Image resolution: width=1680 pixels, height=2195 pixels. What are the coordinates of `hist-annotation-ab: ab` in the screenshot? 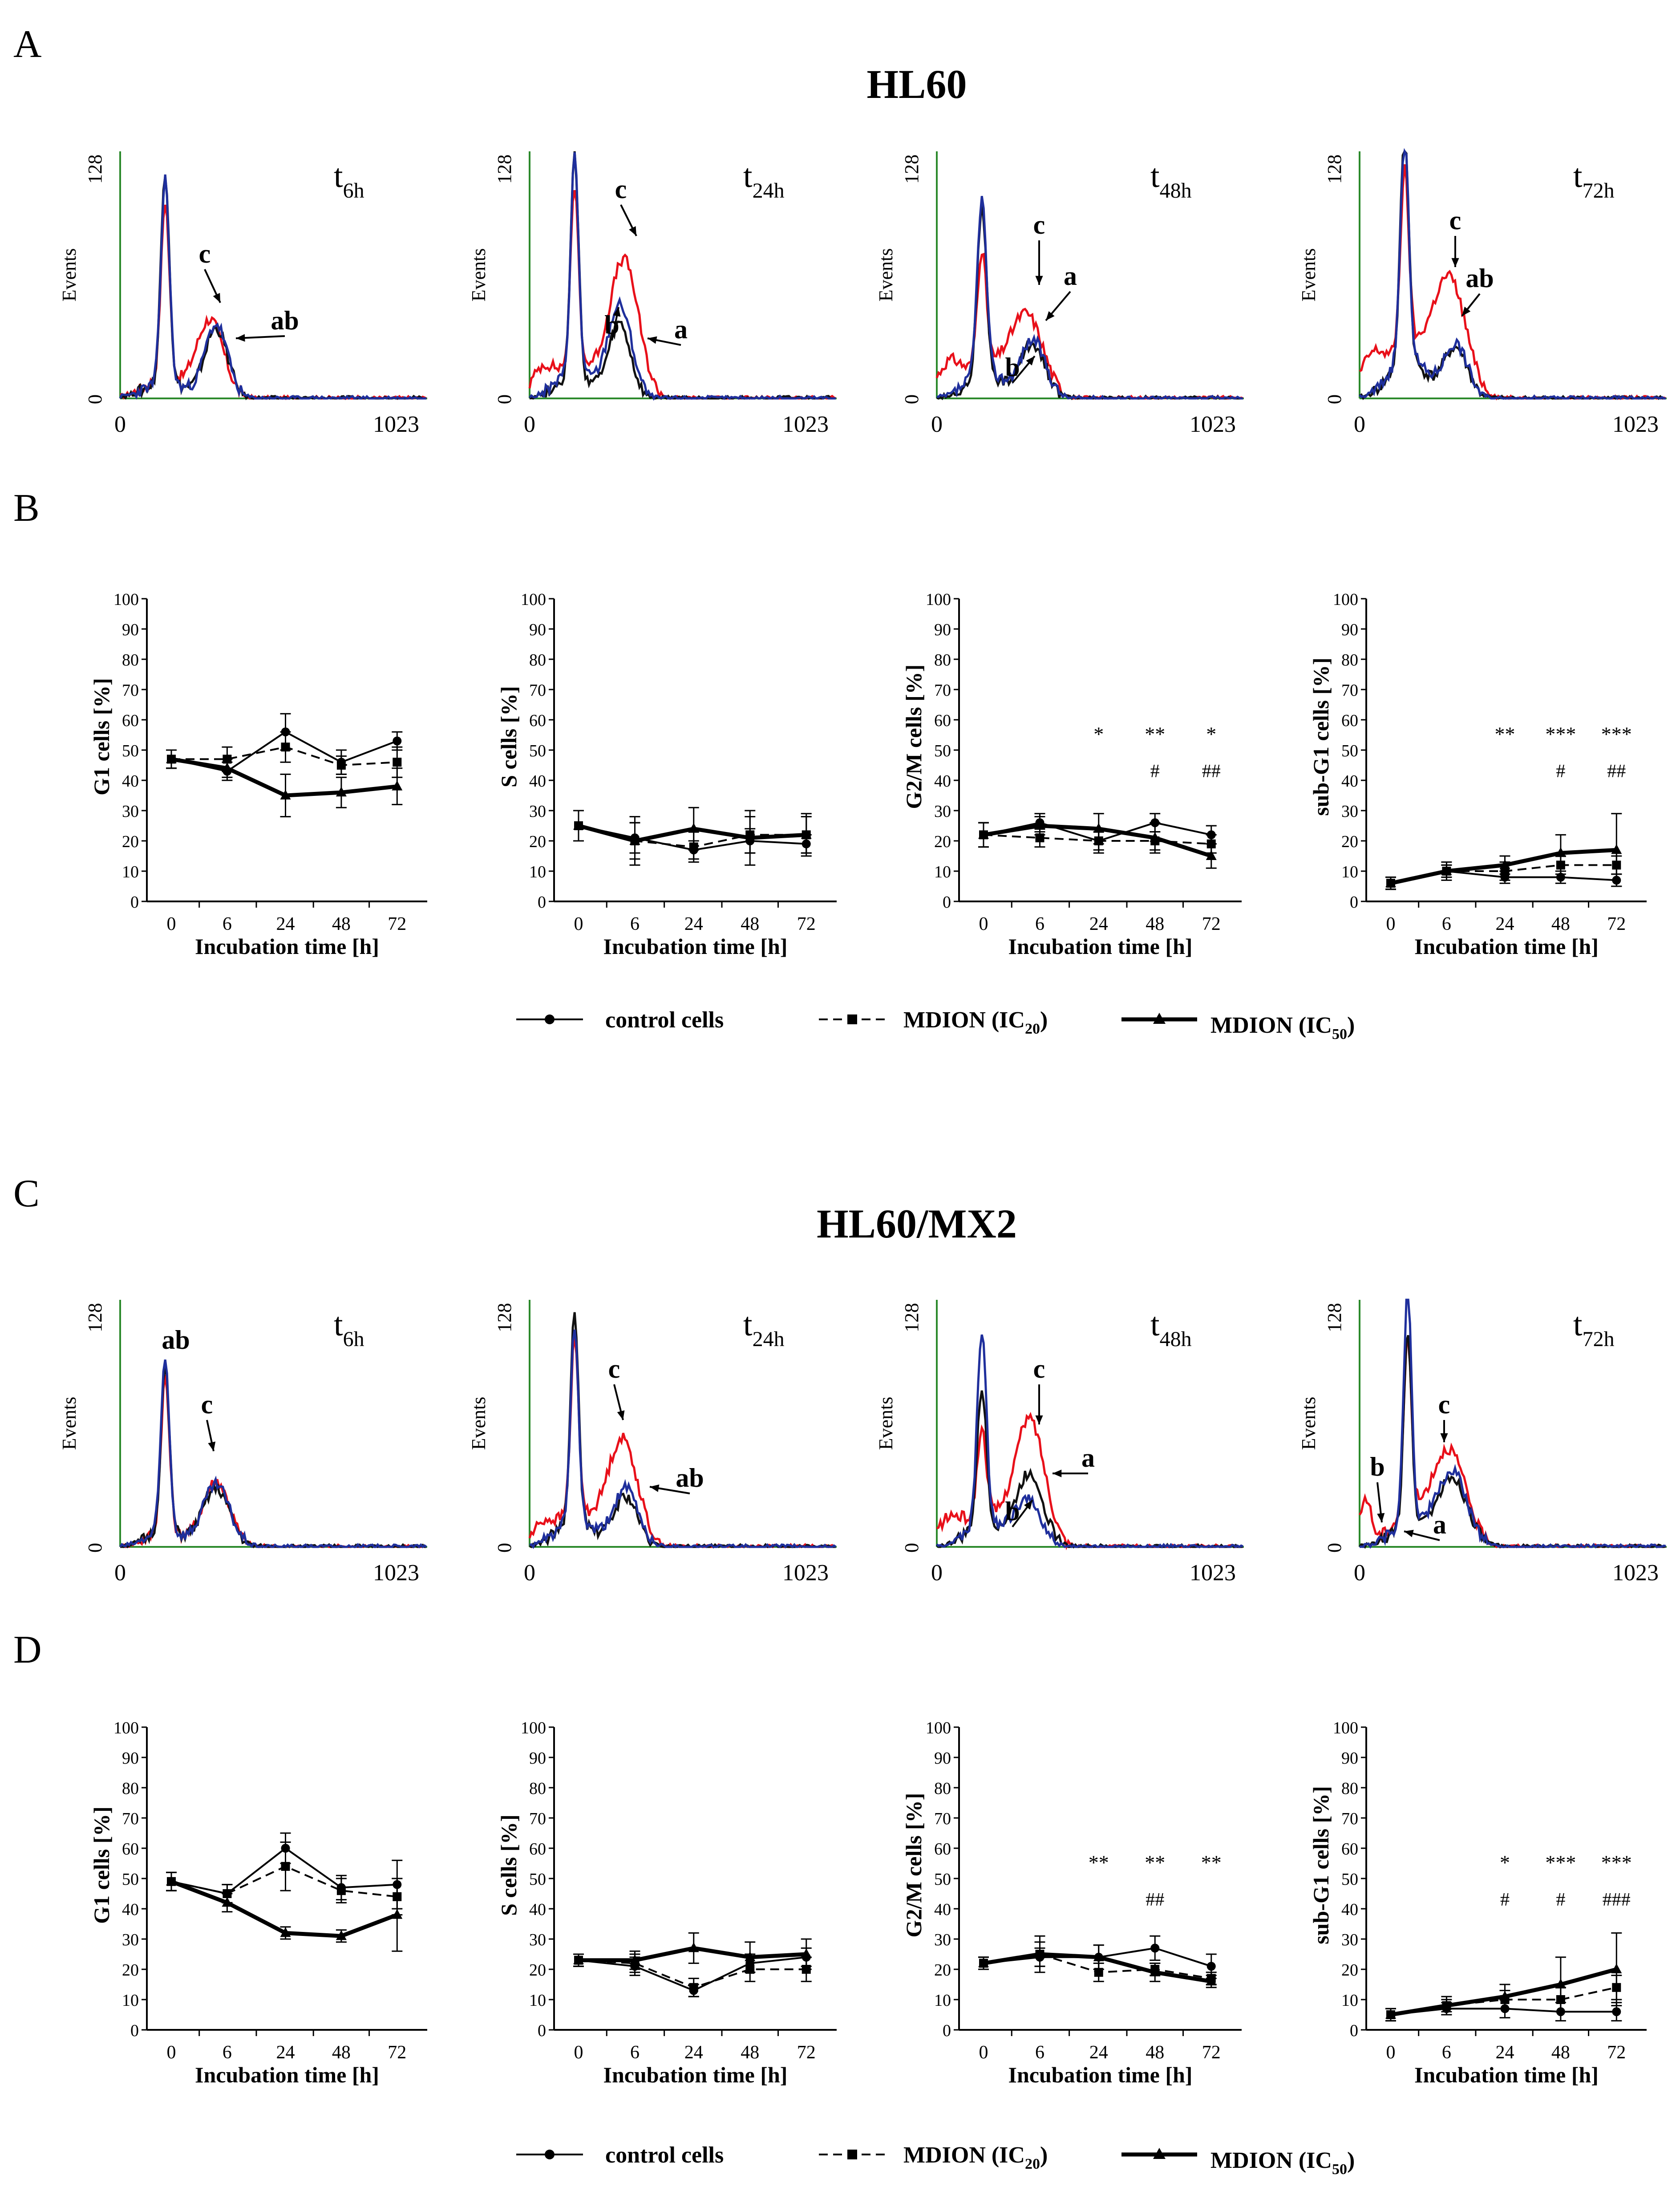 It's located at (1479, 278).